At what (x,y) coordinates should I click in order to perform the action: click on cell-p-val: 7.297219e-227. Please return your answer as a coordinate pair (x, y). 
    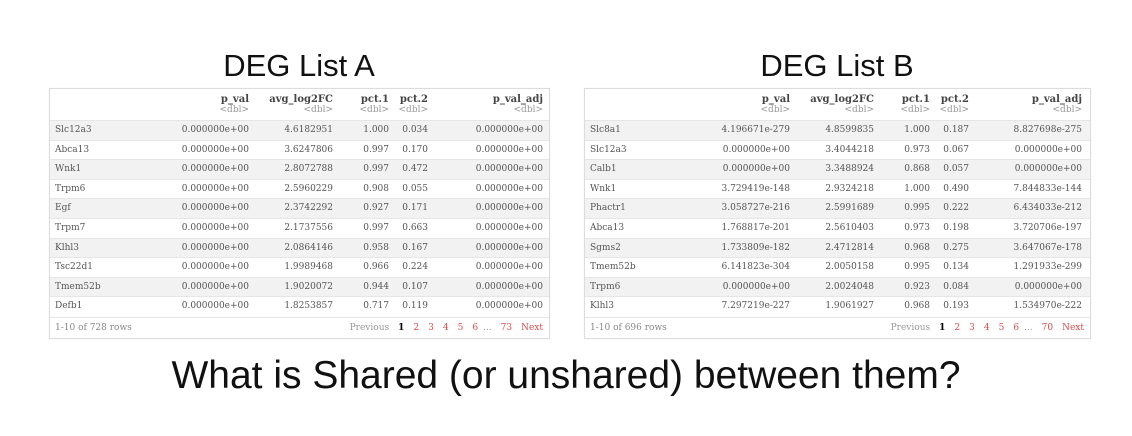
    Looking at the image, I should click on (756, 306).